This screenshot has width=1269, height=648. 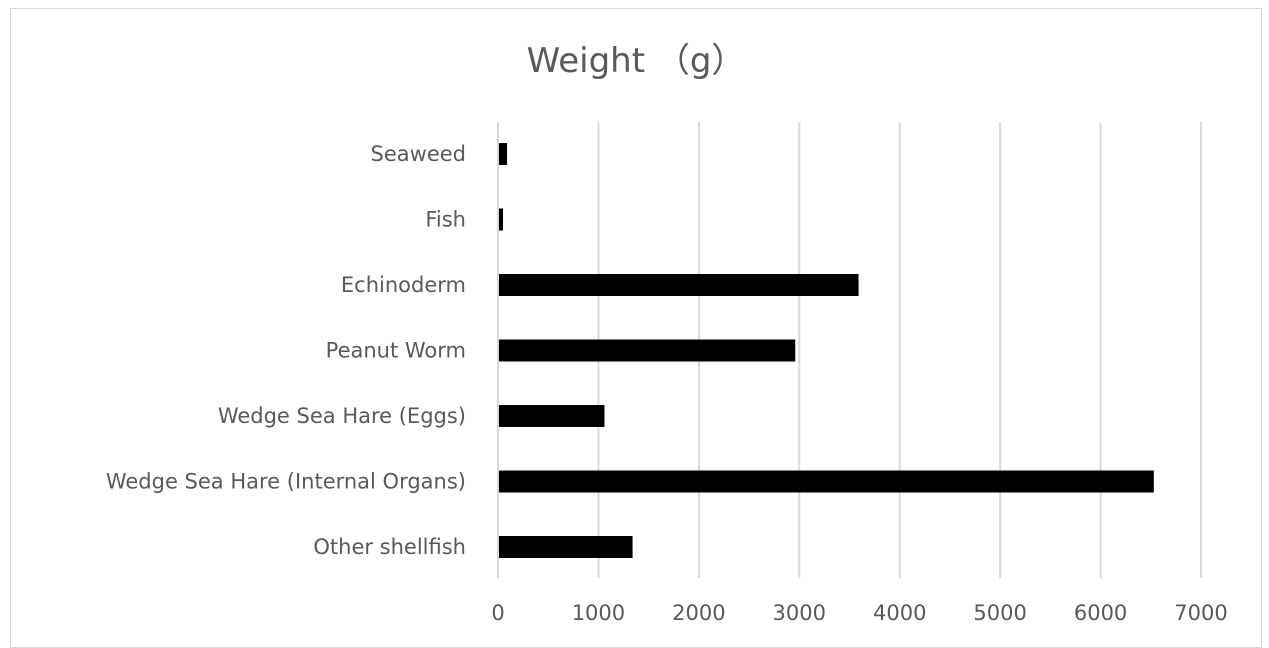 What do you see at coordinates (396, 351) in the screenshot?
I see `category-label: Peanut Worm` at bounding box center [396, 351].